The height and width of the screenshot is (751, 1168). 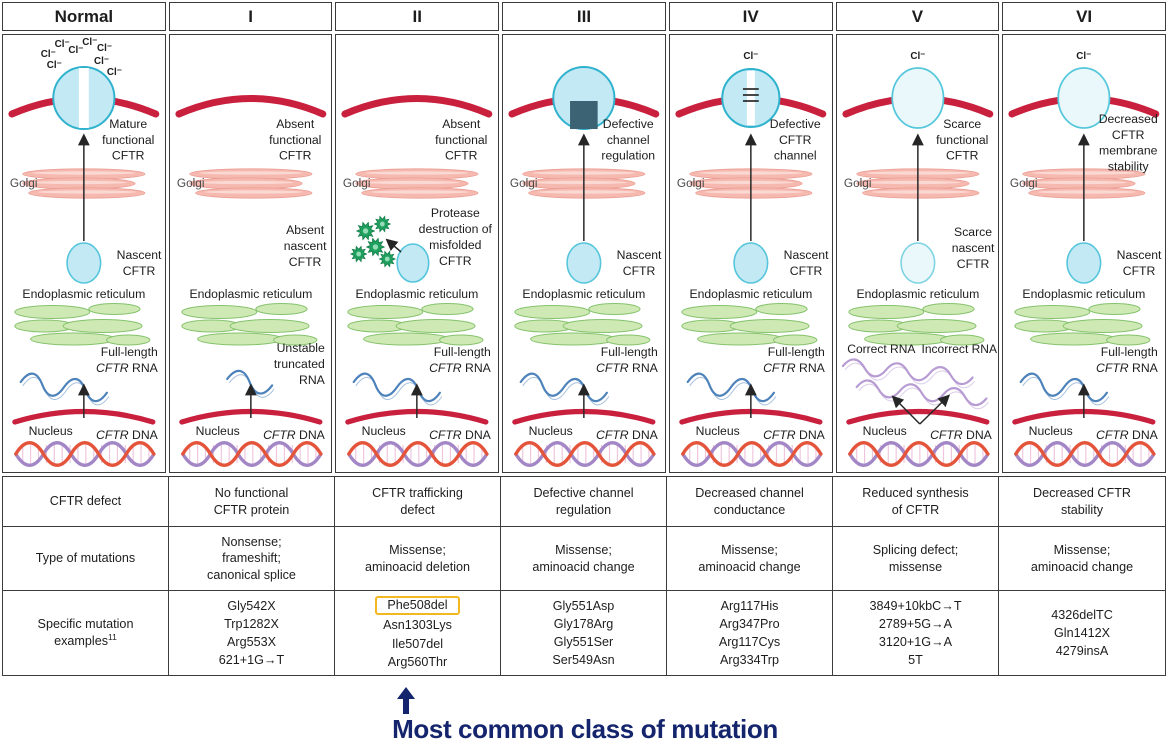 What do you see at coordinates (583, 509) in the screenshot?
I see `defect-line: regulation` at bounding box center [583, 509].